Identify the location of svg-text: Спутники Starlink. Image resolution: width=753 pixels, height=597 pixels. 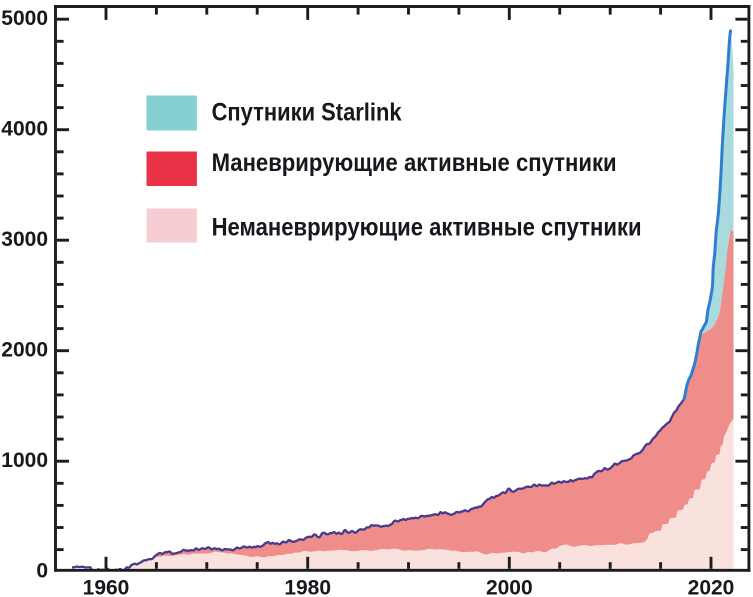
(307, 113).